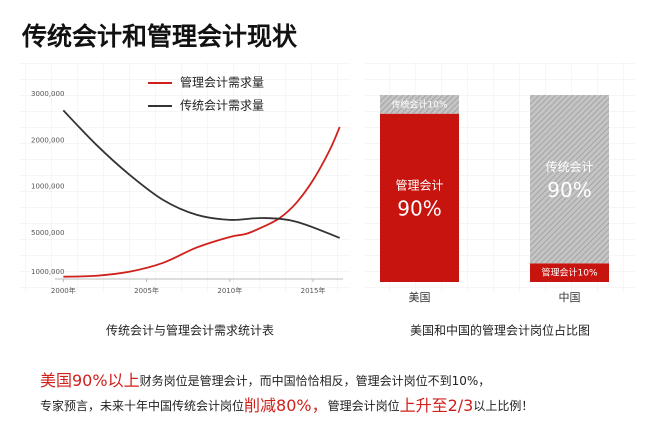 The image size is (648, 423). What do you see at coordinates (190, 330) in the screenshot?
I see `caption: 传统会计与管理会计需求统计表` at bounding box center [190, 330].